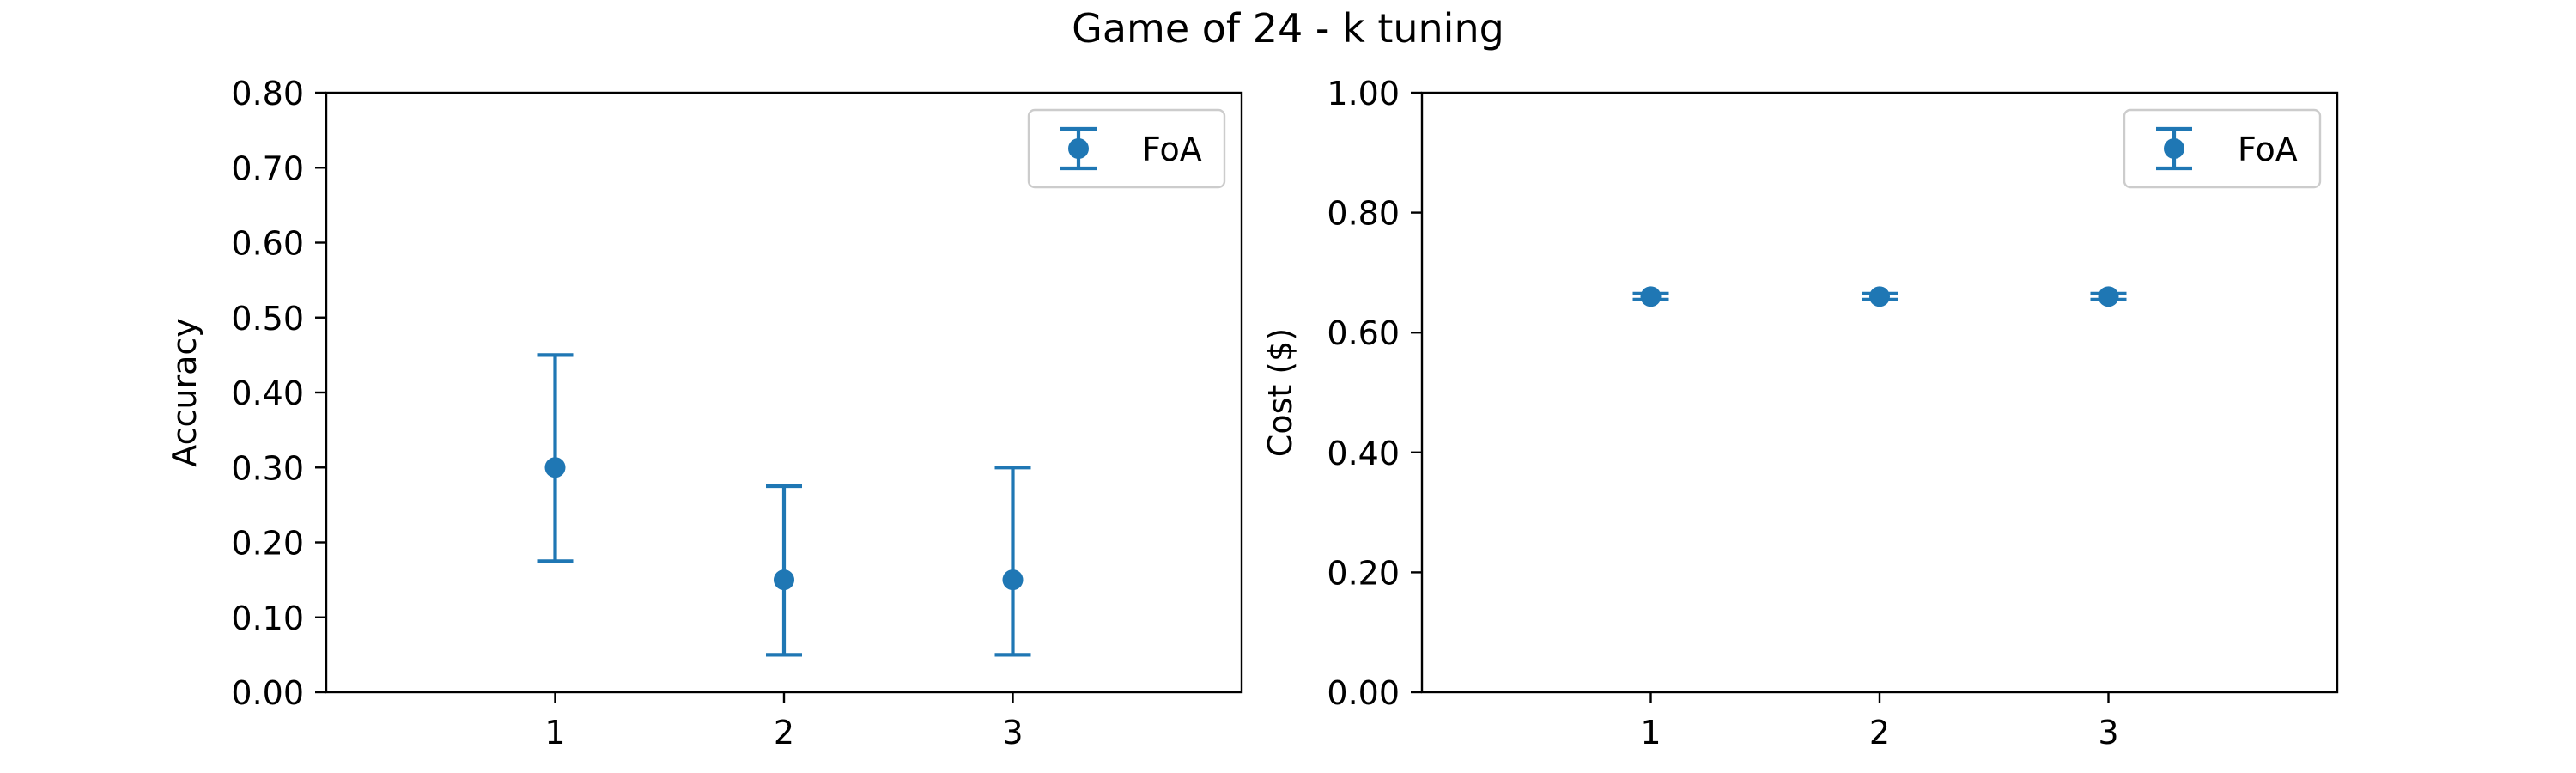  What do you see at coordinates (268, 168) in the screenshot?
I see `y-tick-label: 0.70` at bounding box center [268, 168].